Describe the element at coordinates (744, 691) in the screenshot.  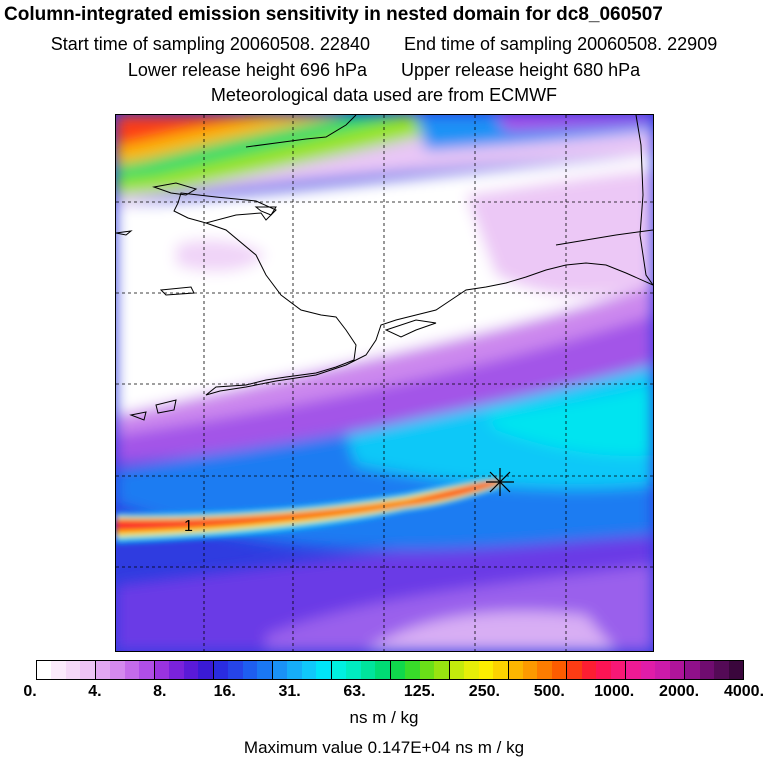
I see `colorbar-tick-label: 4000.` at that location.